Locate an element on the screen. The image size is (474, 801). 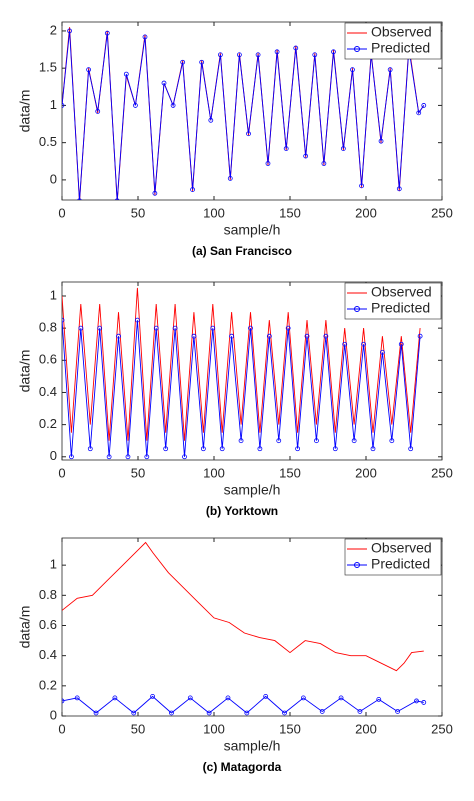
y-tick-label: 0.2 is located at coordinates (48, 423).